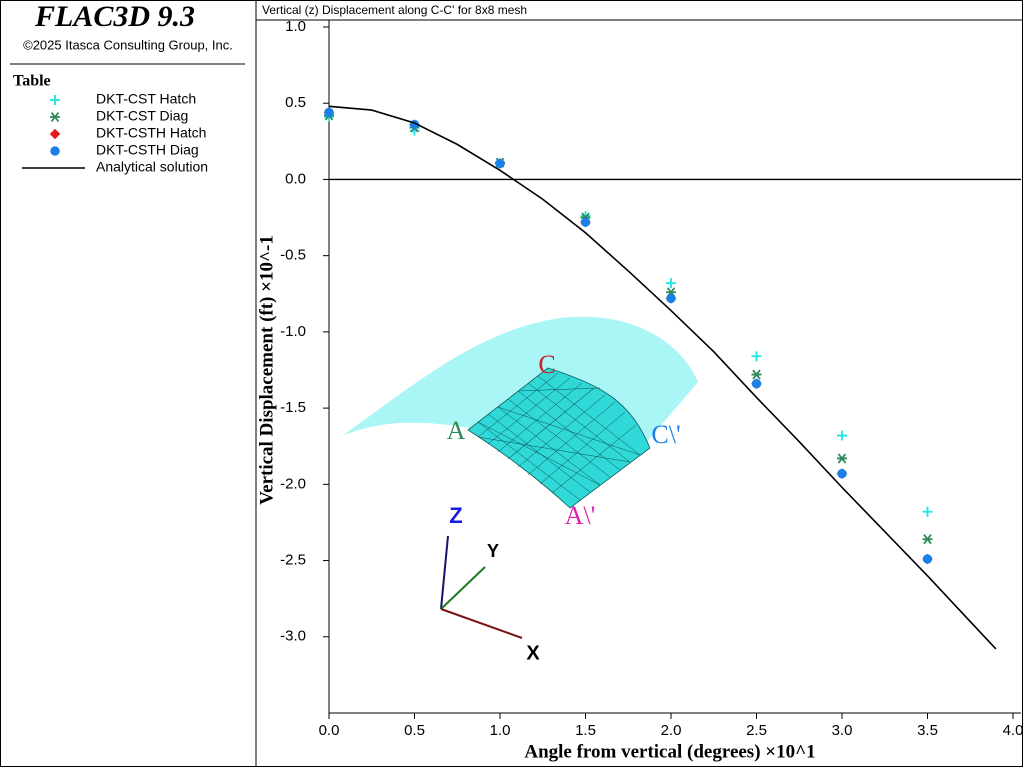 The height and width of the screenshot is (773, 1024). What do you see at coordinates (32, 81) in the screenshot?
I see `legend-title: Table` at bounding box center [32, 81].